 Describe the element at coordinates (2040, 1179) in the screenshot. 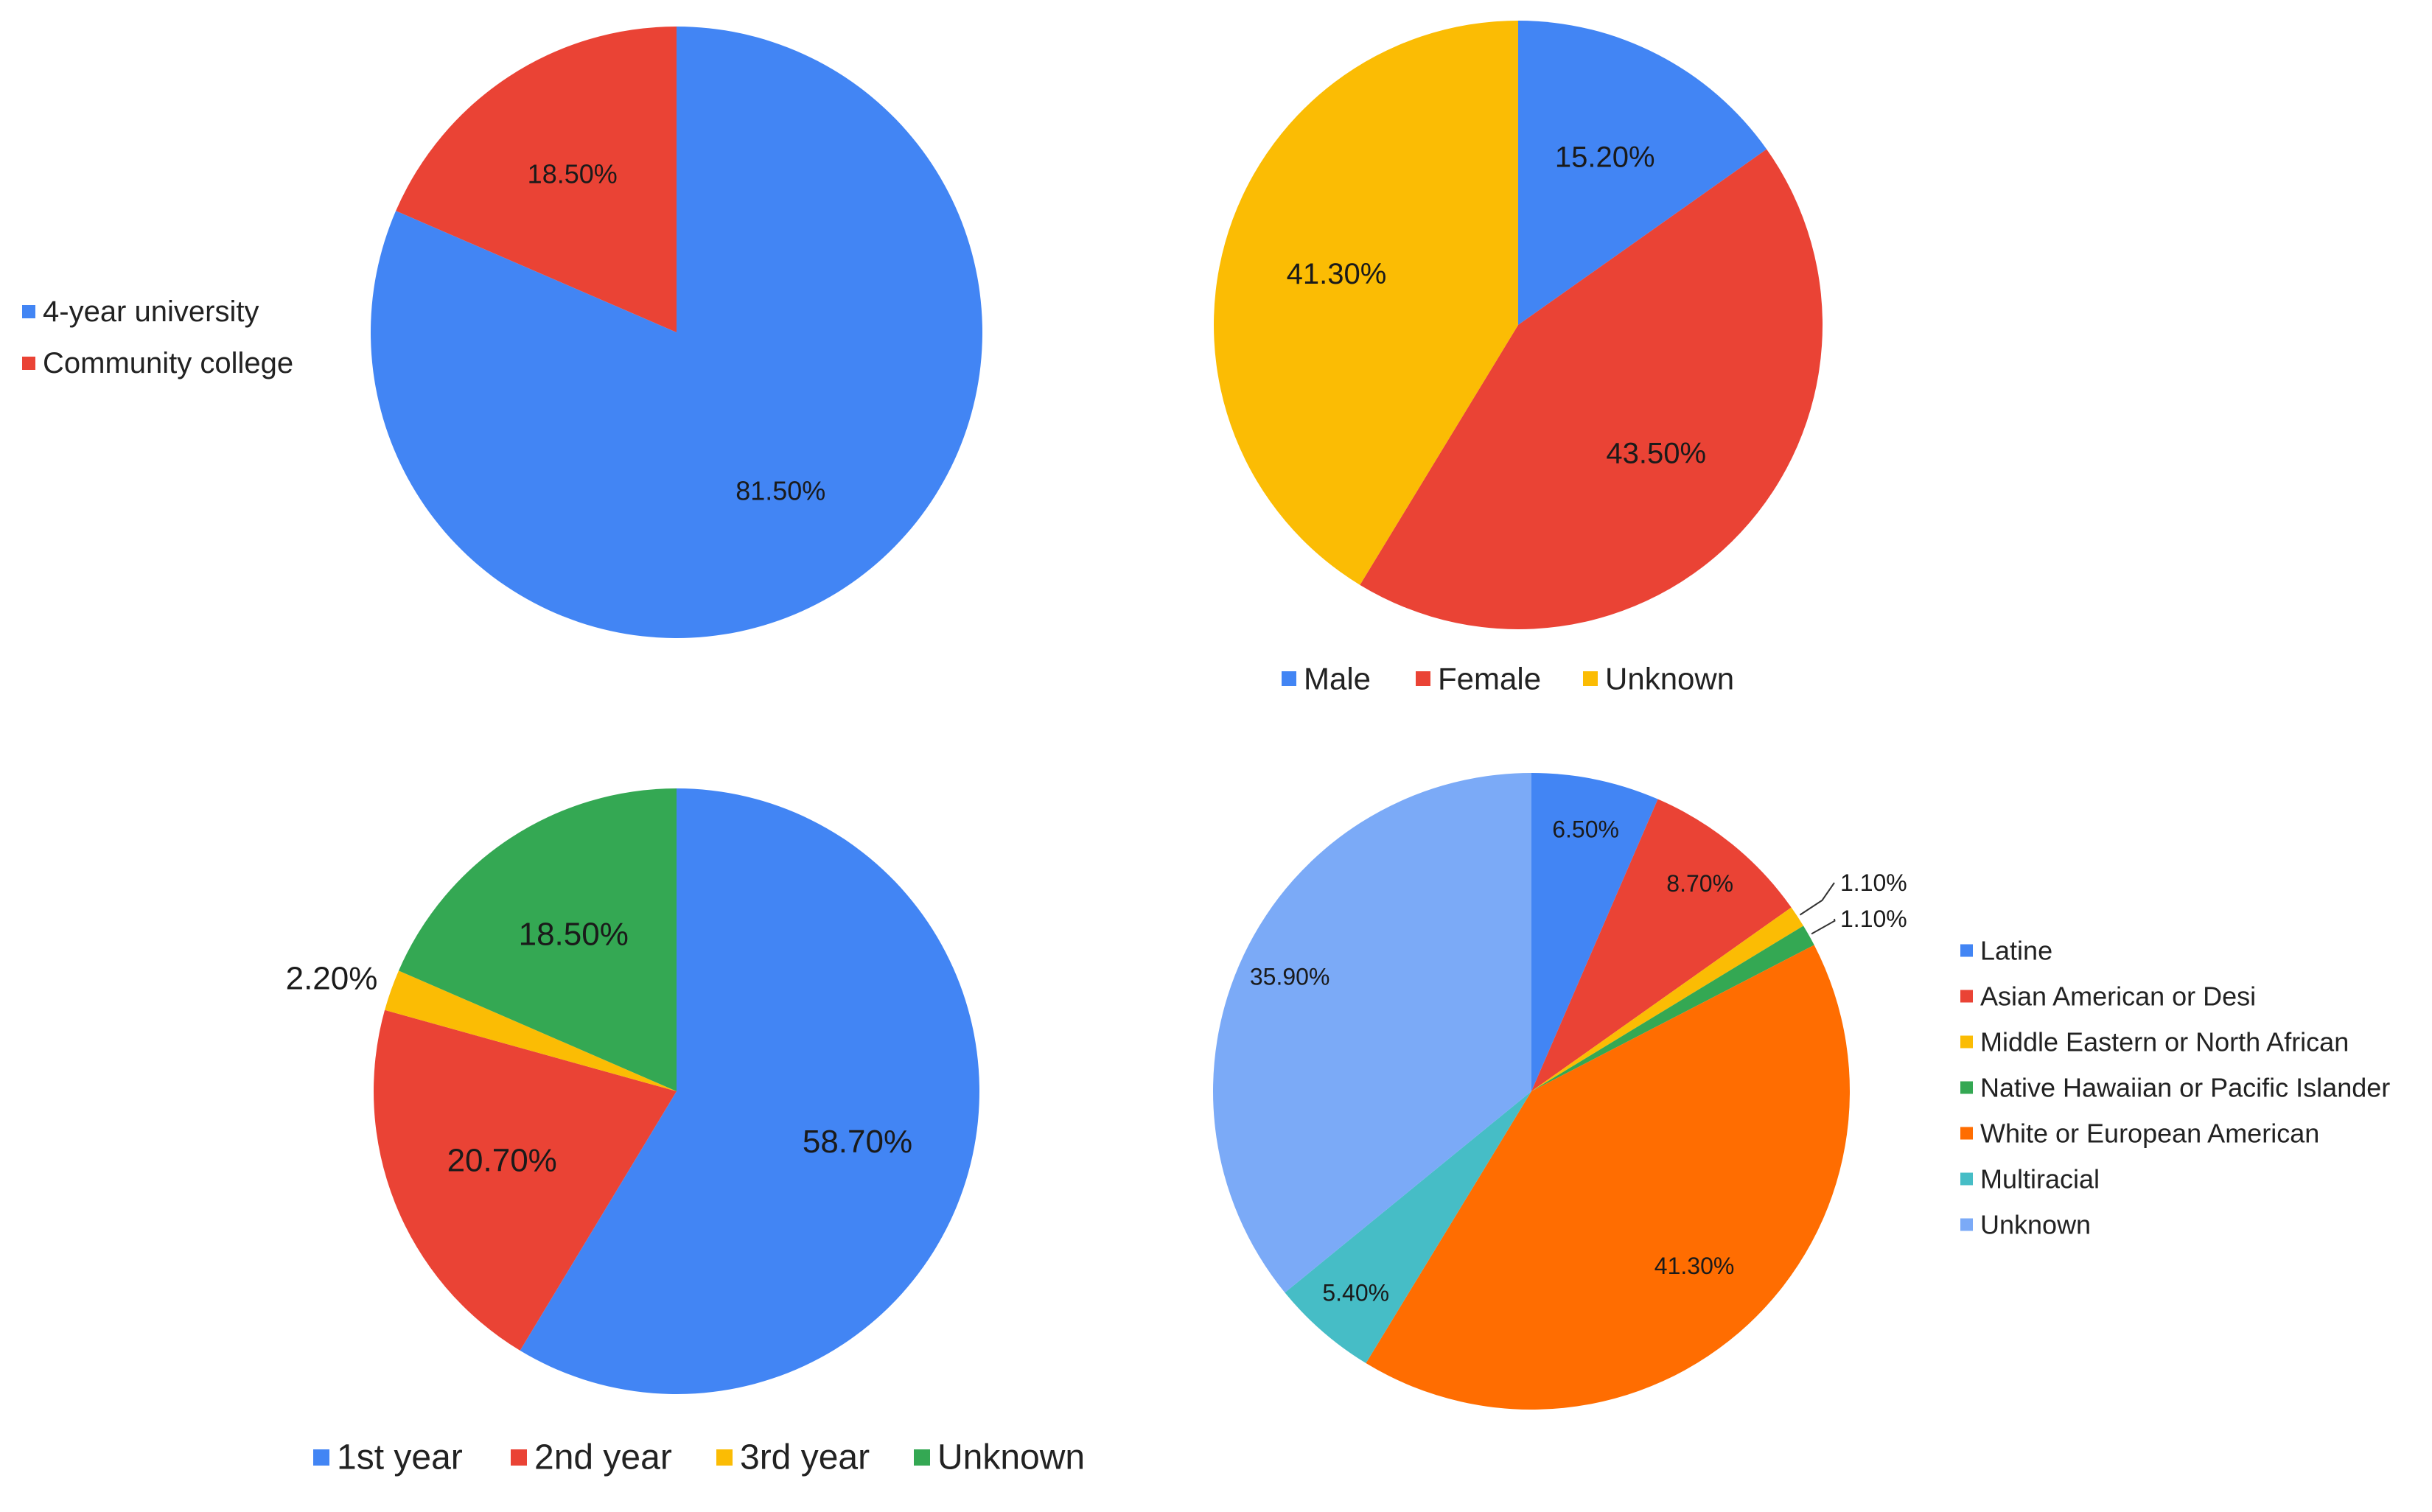

I see `legend-label: Multiracial` at that location.